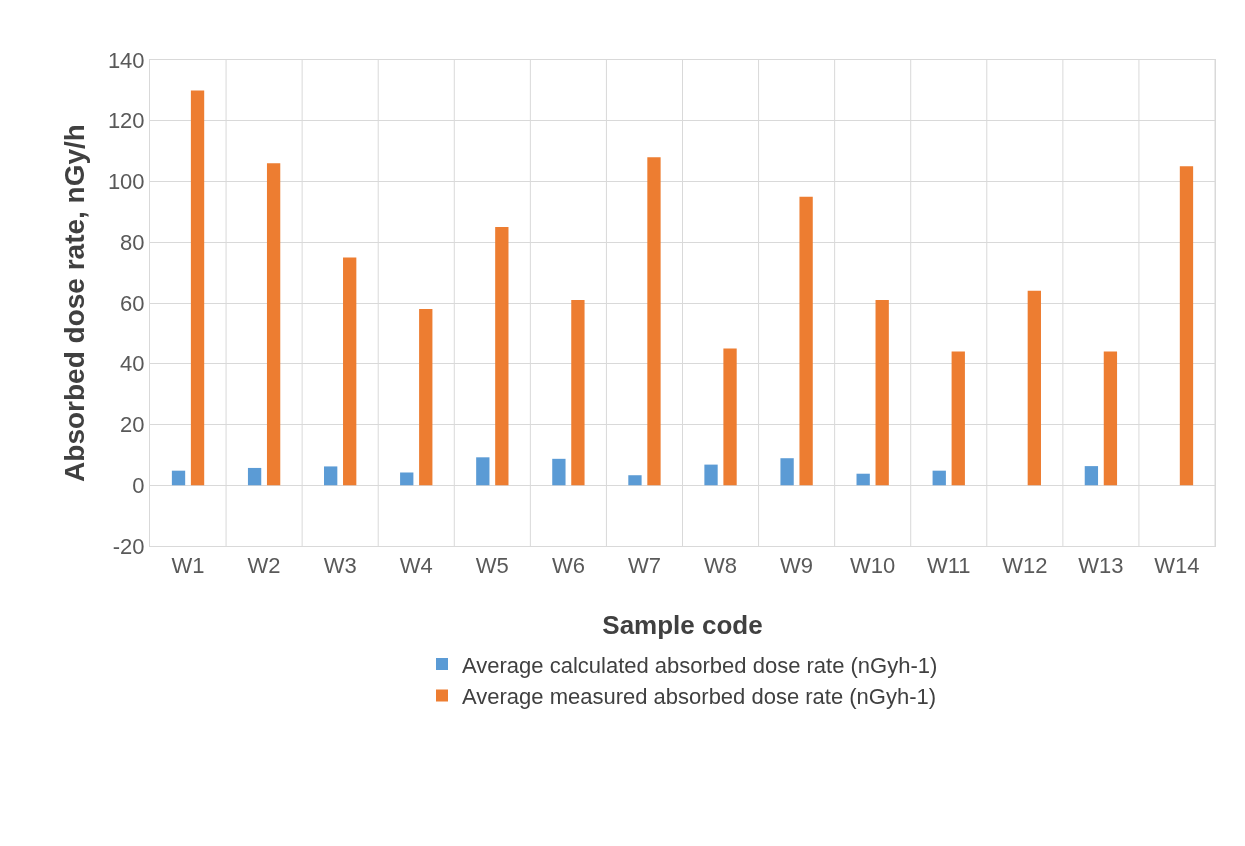 This screenshot has height=846, width=1245. What do you see at coordinates (126, 182) in the screenshot?
I see `y-tick-label: 100` at bounding box center [126, 182].